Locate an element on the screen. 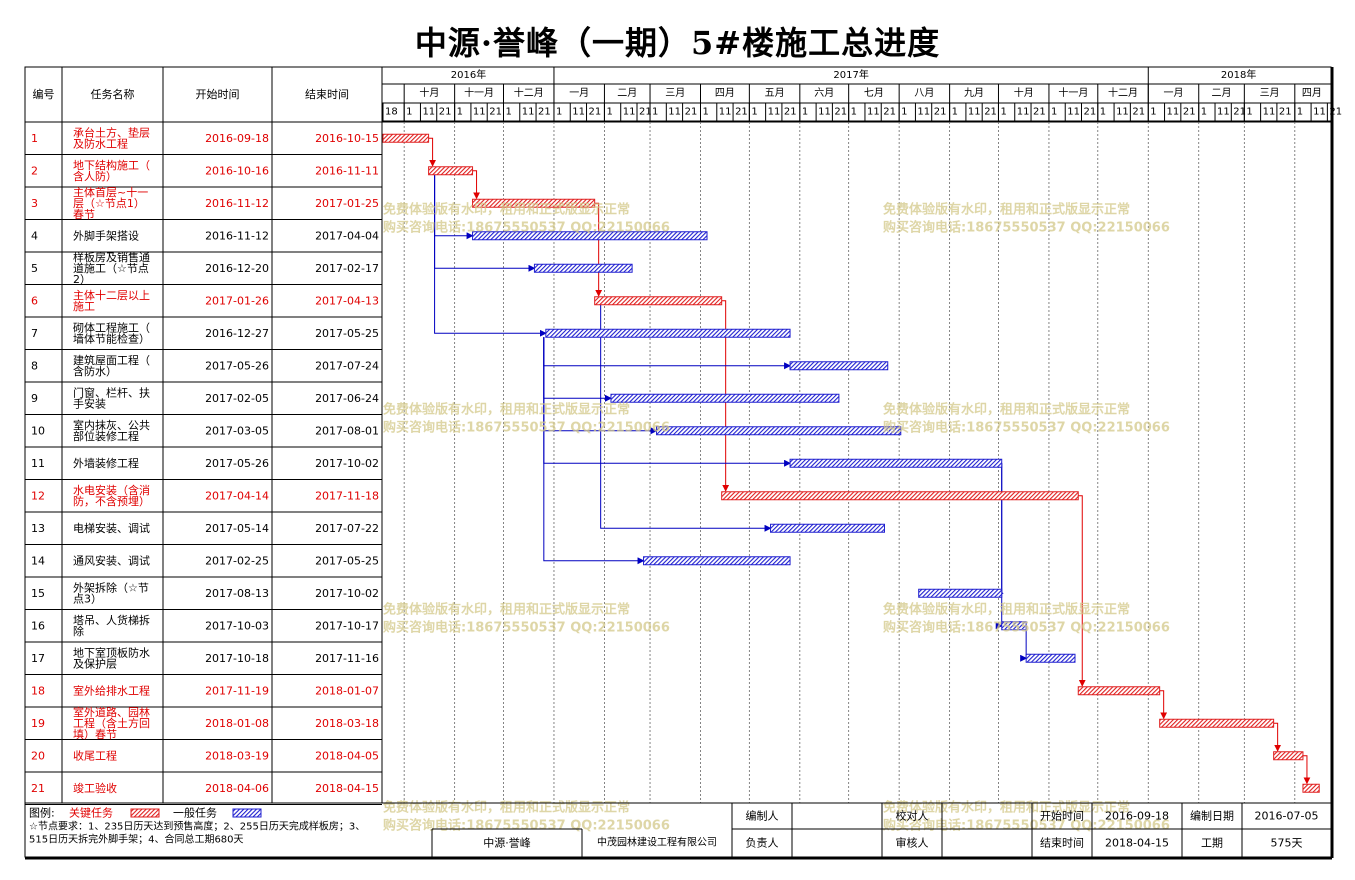 The height and width of the screenshot is (880, 1355). task-name: 手安装 is located at coordinates (89, 403).